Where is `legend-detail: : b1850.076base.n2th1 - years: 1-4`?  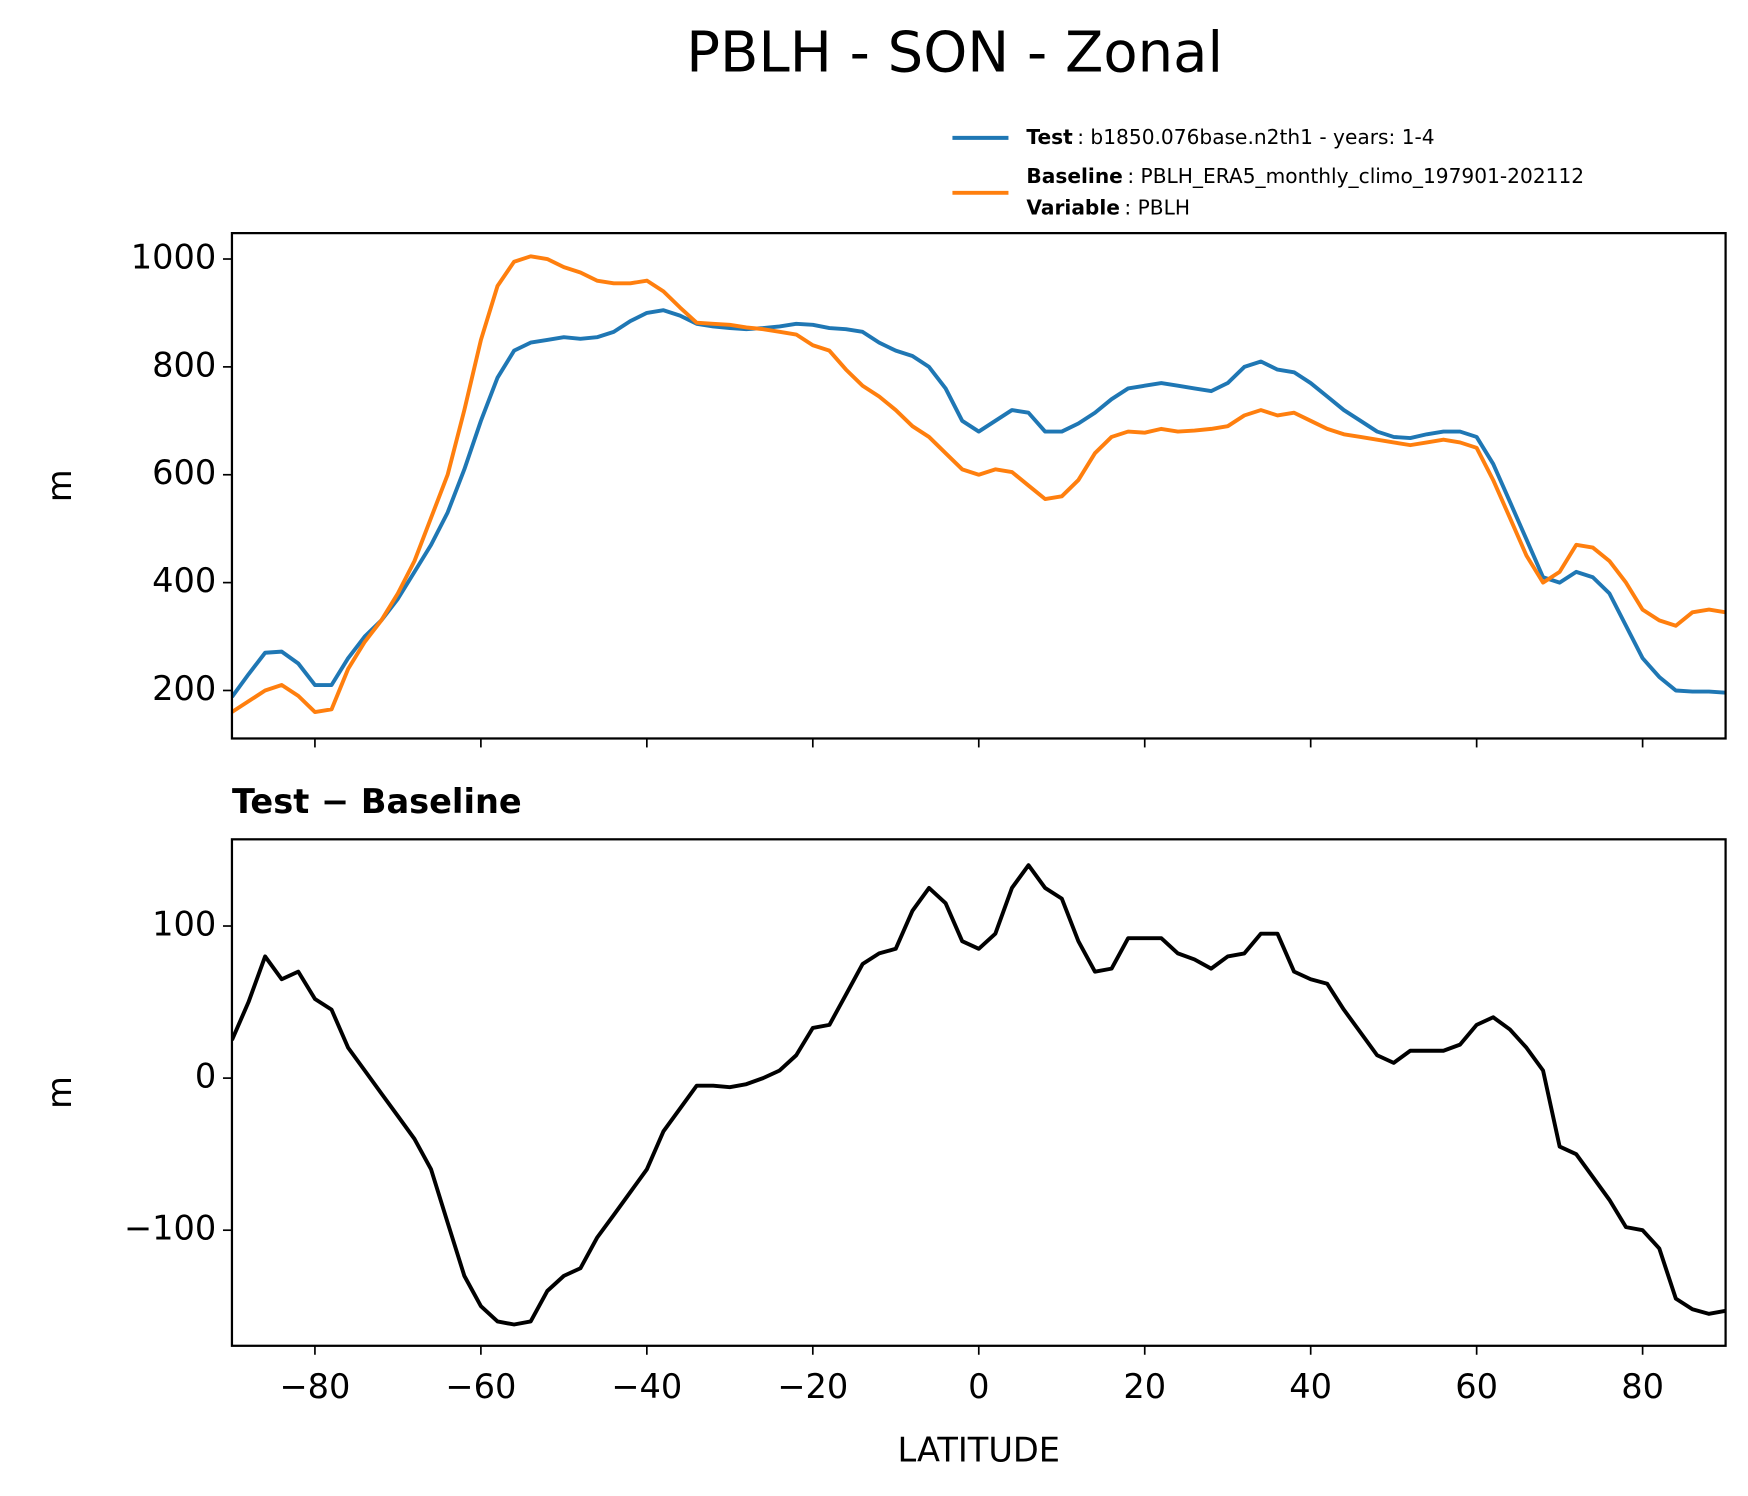
legend-detail: : b1850.076base.n2th1 - years: 1-4 is located at coordinates (1255, 136).